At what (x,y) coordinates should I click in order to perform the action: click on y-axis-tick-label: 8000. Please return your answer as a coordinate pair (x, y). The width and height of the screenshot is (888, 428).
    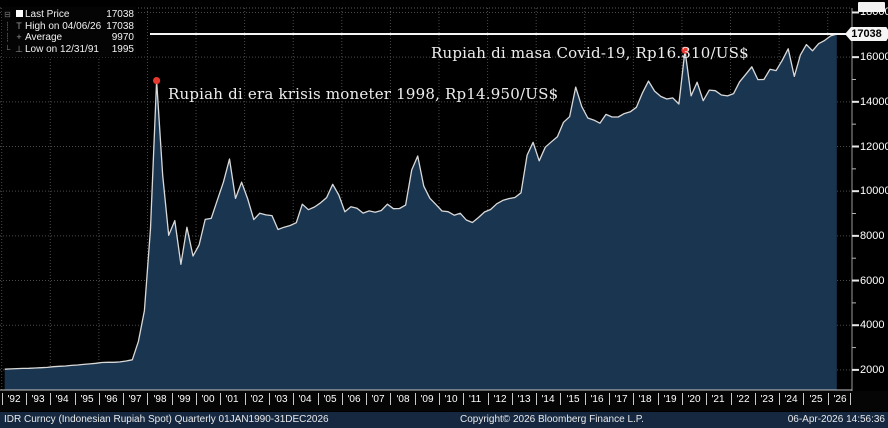
    Looking at the image, I should click on (872, 235).